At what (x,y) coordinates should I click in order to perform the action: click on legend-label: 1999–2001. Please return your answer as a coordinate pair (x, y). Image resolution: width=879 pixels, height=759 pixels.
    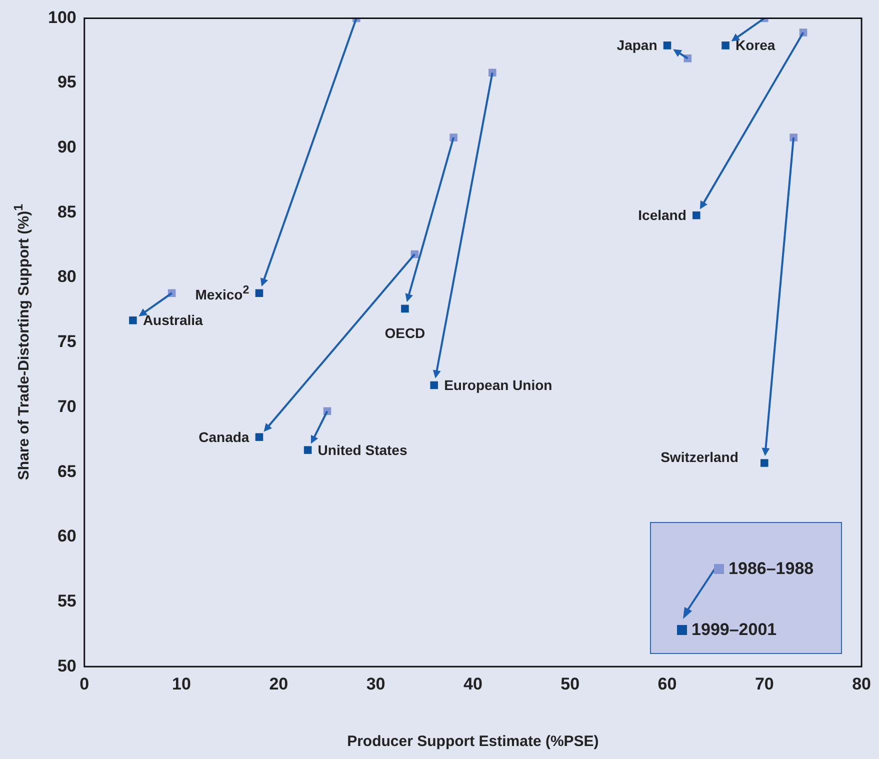
    Looking at the image, I should click on (734, 630).